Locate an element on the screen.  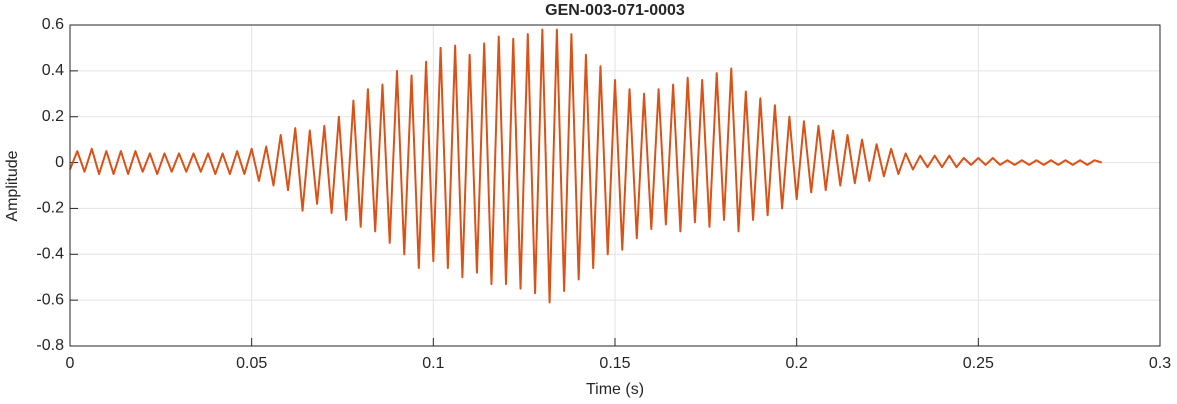
x-axis-label: Time (s) is located at coordinates (615, 389).